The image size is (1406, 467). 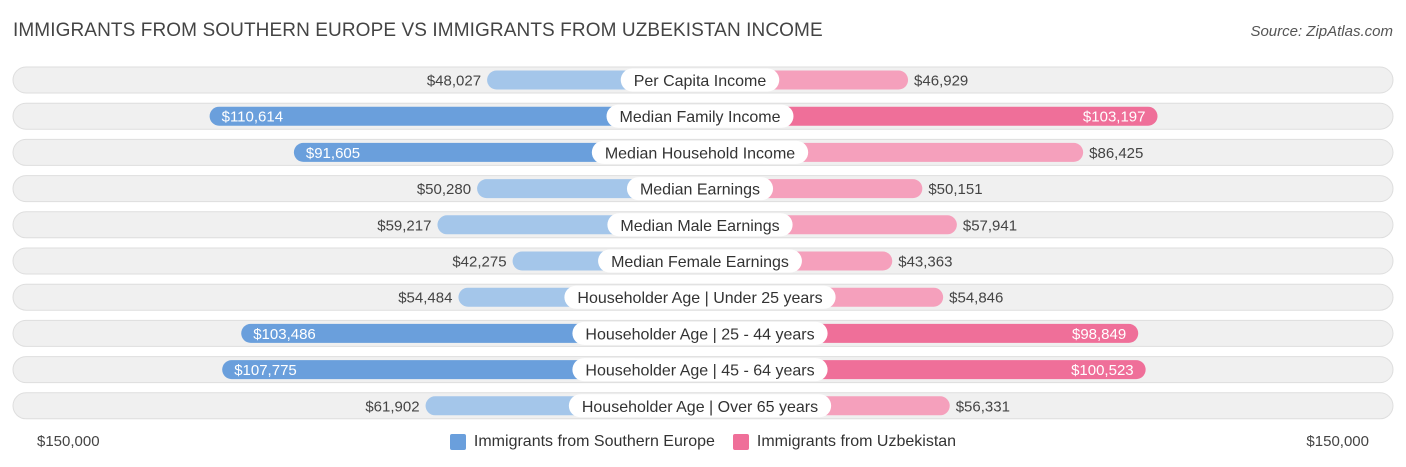 What do you see at coordinates (444, 189) in the screenshot?
I see `value-label-southern-europe: $50,280` at bounding box center [444, 189].